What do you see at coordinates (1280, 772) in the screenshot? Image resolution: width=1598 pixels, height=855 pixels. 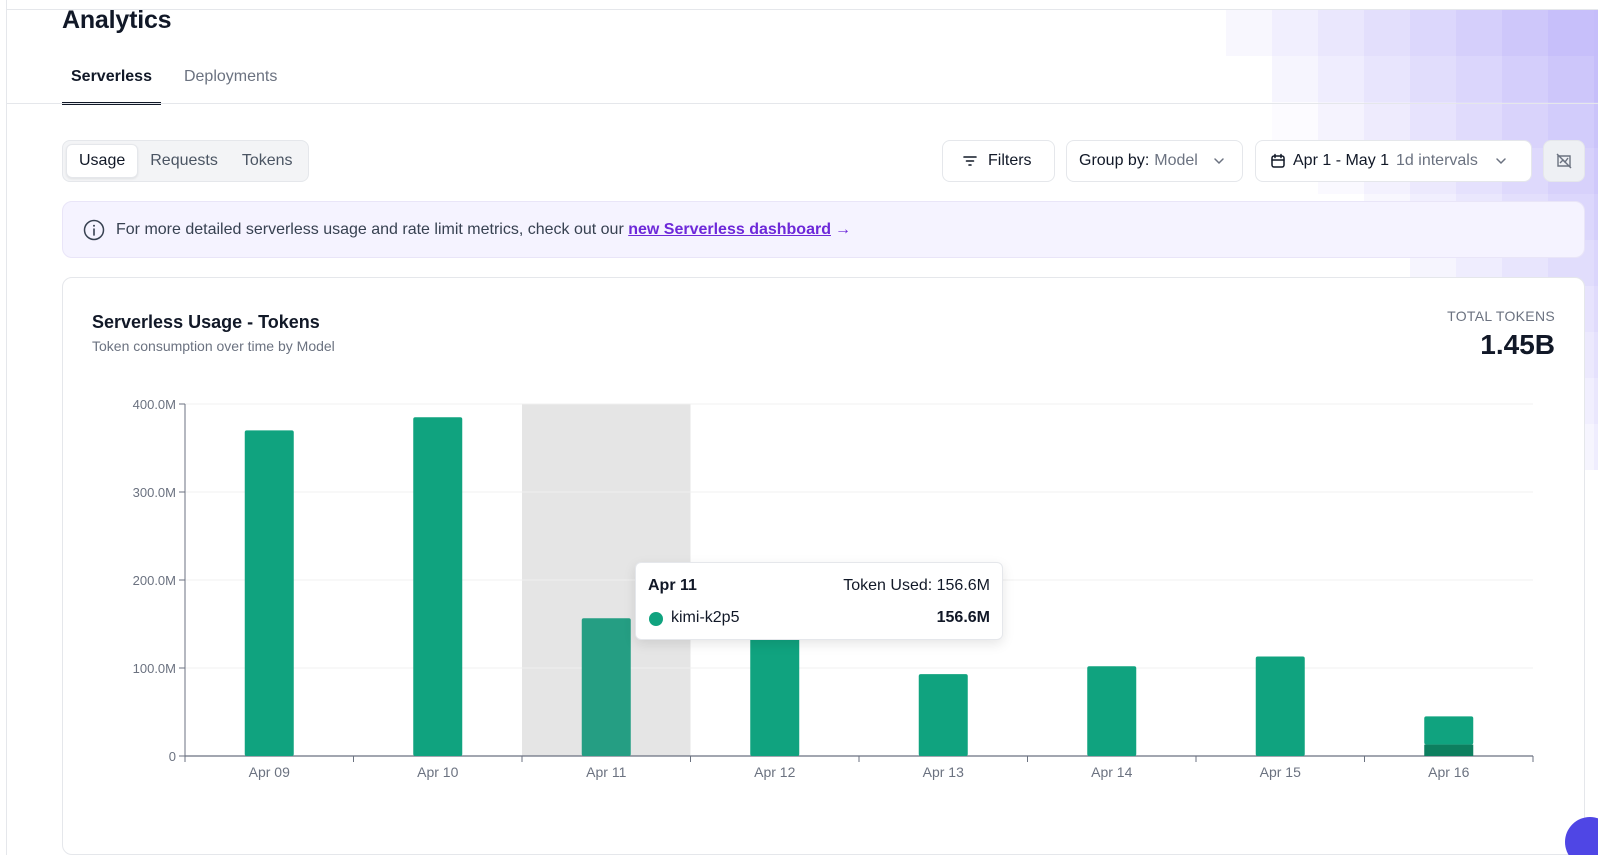 I see `x-tick-label: Apr 15` at bounding box center [1280, 772].